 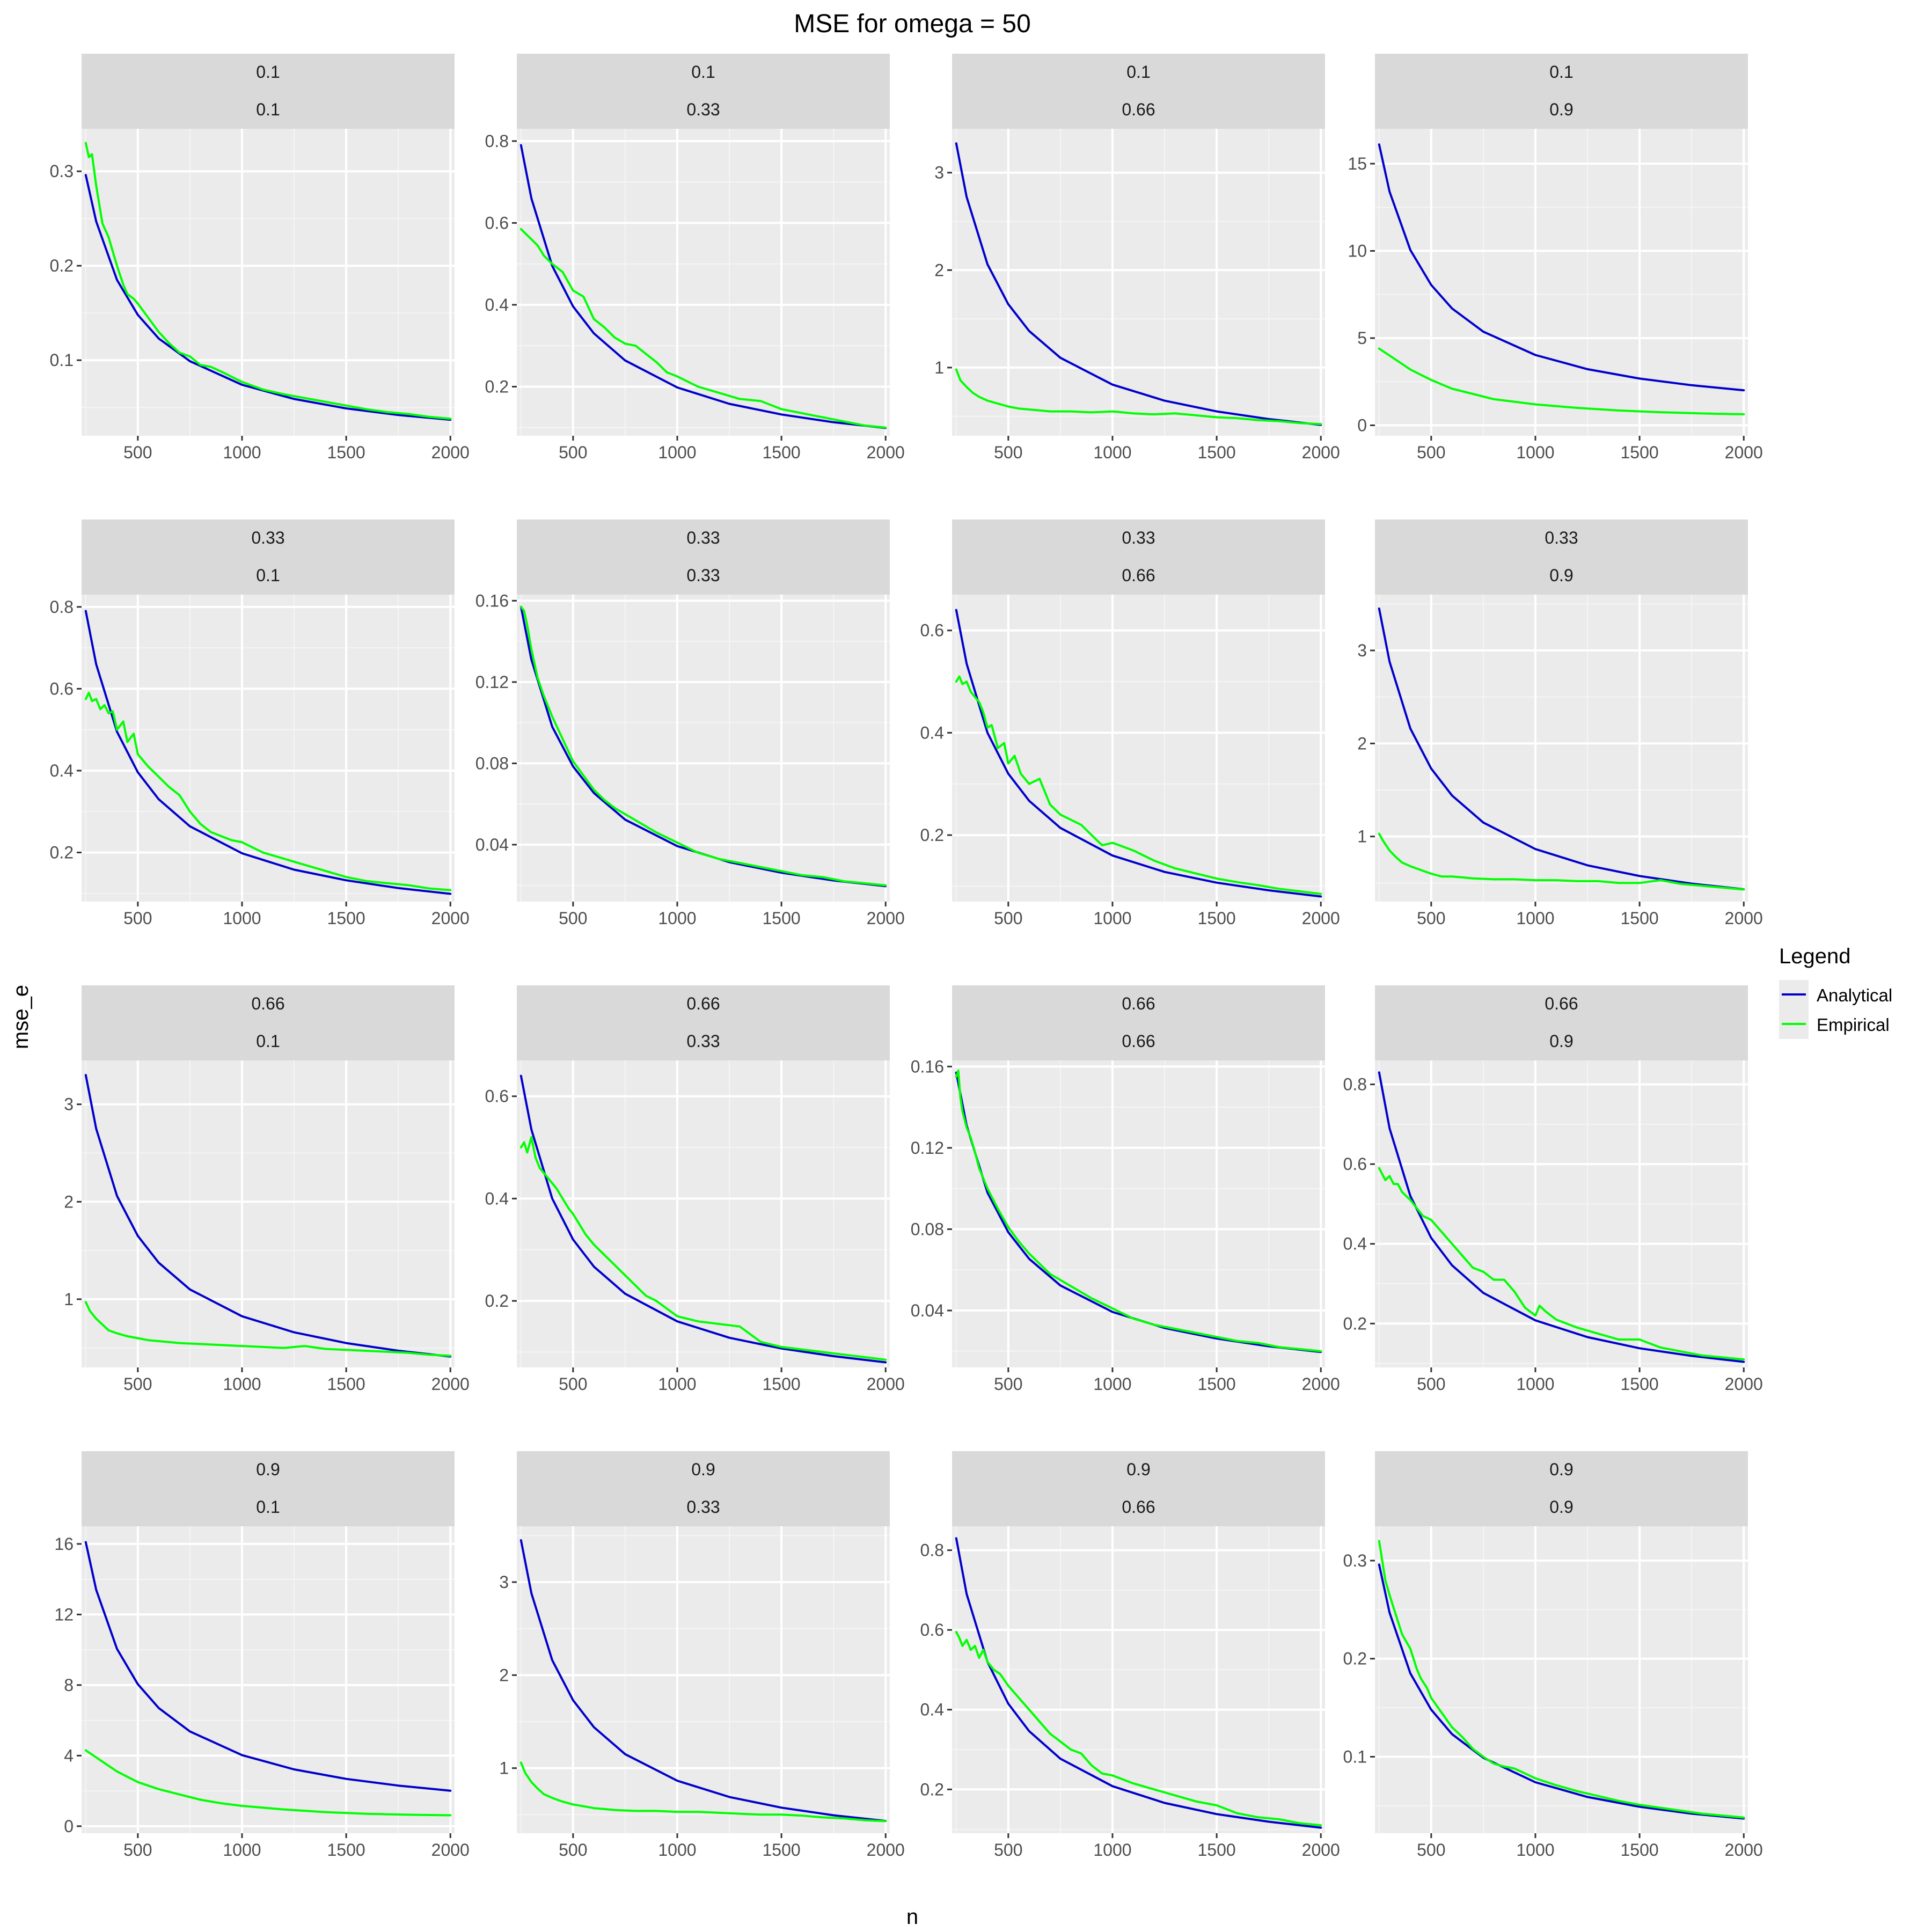 I want to click on facet-panel: 0.1 0.9 500 1000 1500 2000 0 5 10 15, so click(x=1555, y=258).